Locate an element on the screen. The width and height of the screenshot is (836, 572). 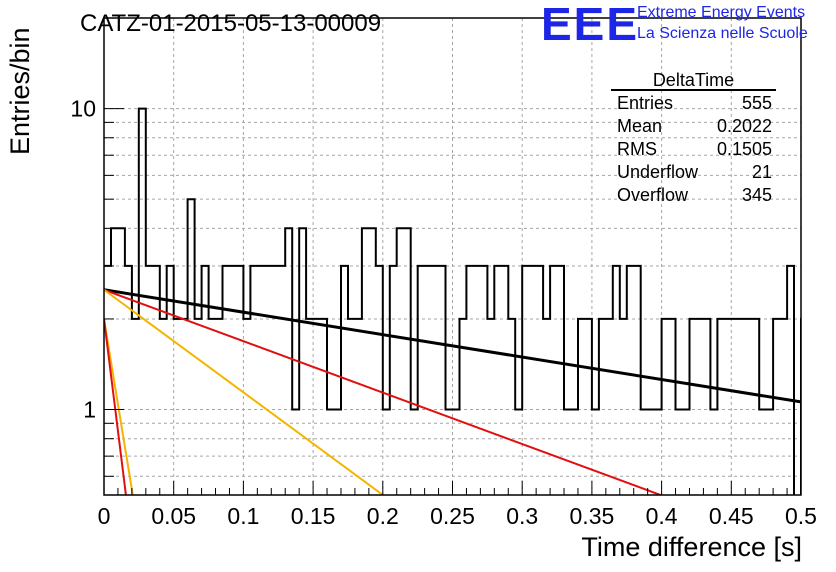
stats-value: 555 is located at coordinates (756, 103).